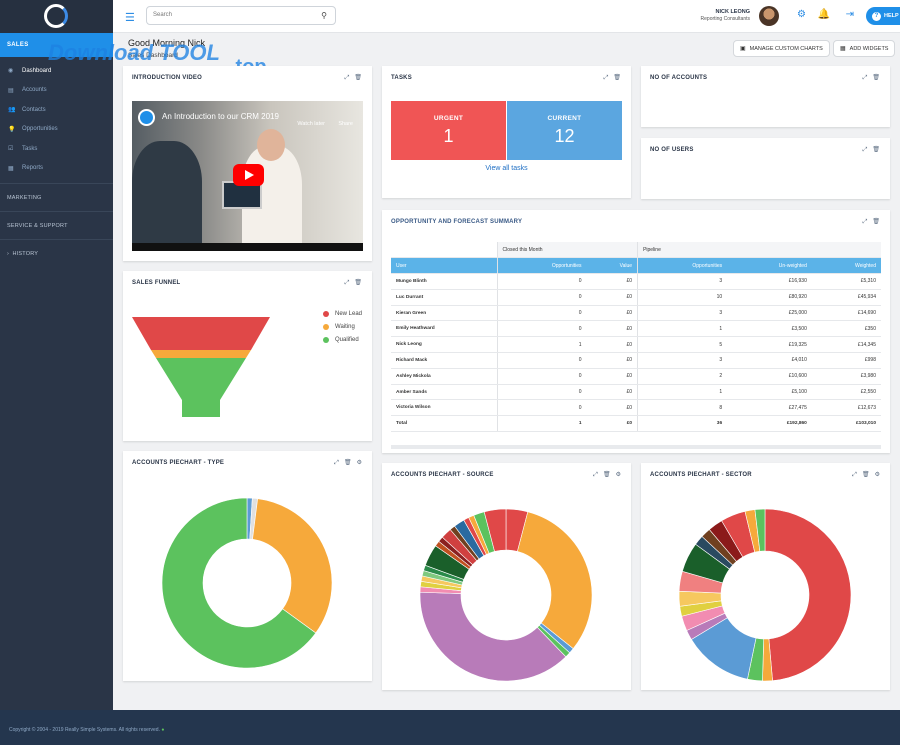 The height and width of the screenshot is (745, 900). Describe the element at coordinates (130, 18) in the screenshot. I see `hamburger-menu-icon: ☰` at that location.